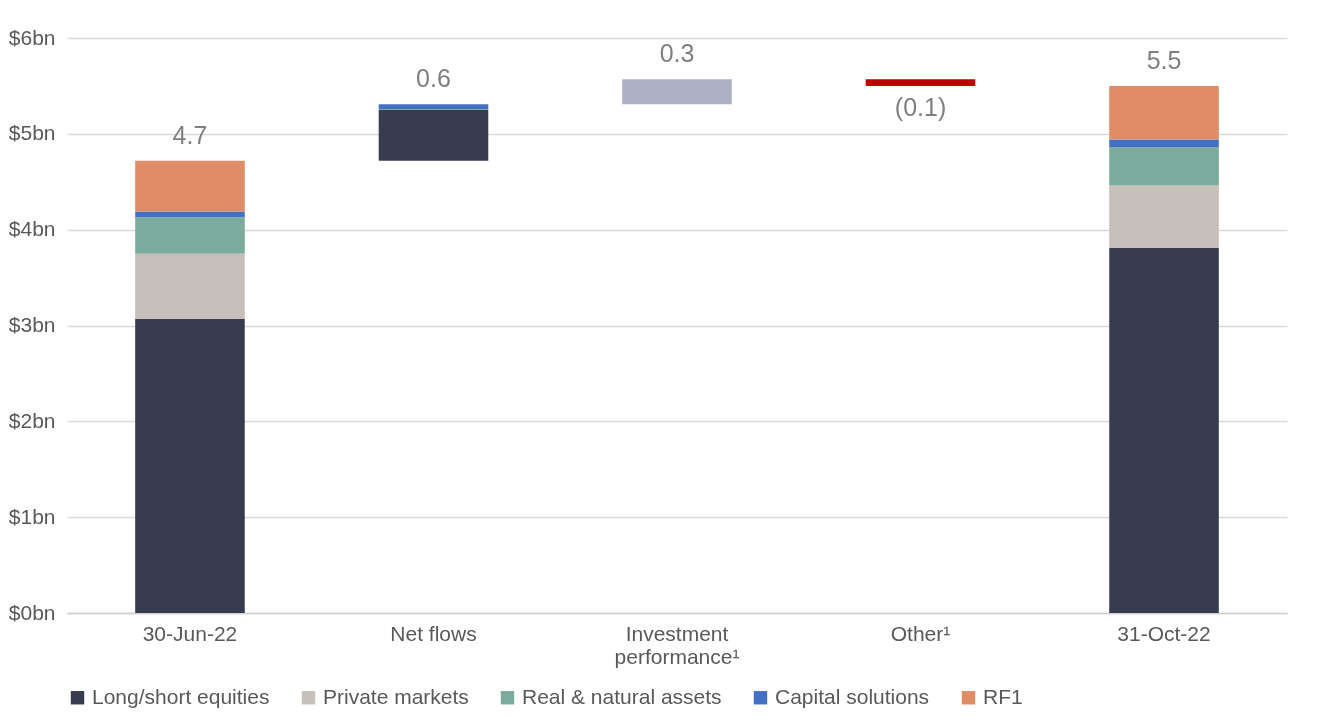 This screenshot has height=725, width=1334. I want to click on legend-label: Real & natural assets, so click(622, 696).